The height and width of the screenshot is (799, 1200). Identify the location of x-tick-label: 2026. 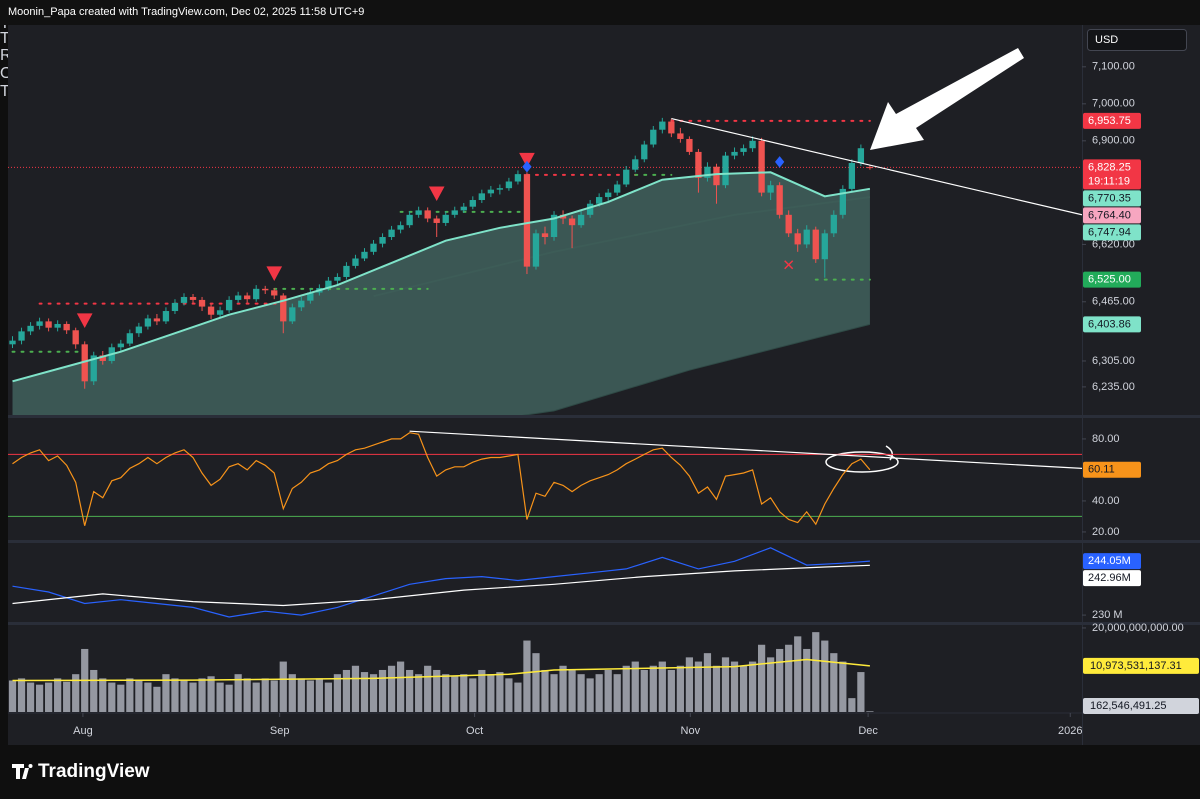
(1070, 731).